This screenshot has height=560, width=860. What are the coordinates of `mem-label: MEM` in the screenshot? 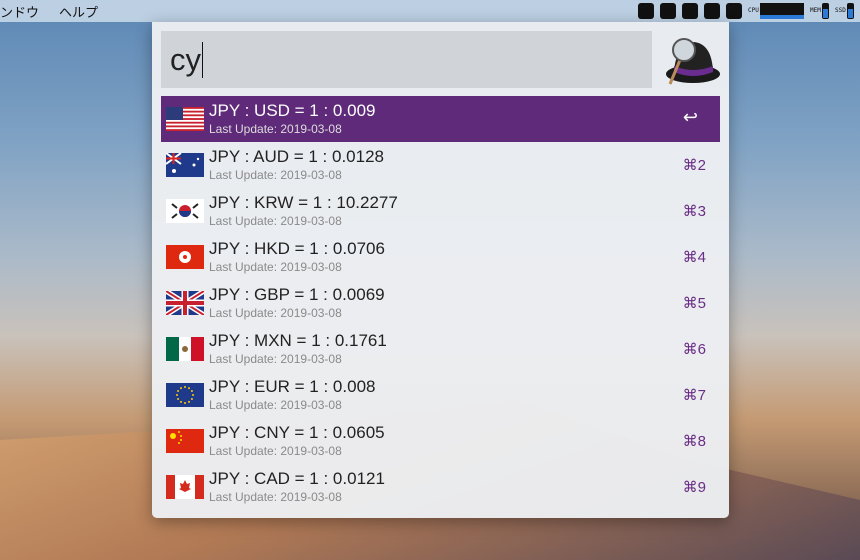 It's located at (815, 10).